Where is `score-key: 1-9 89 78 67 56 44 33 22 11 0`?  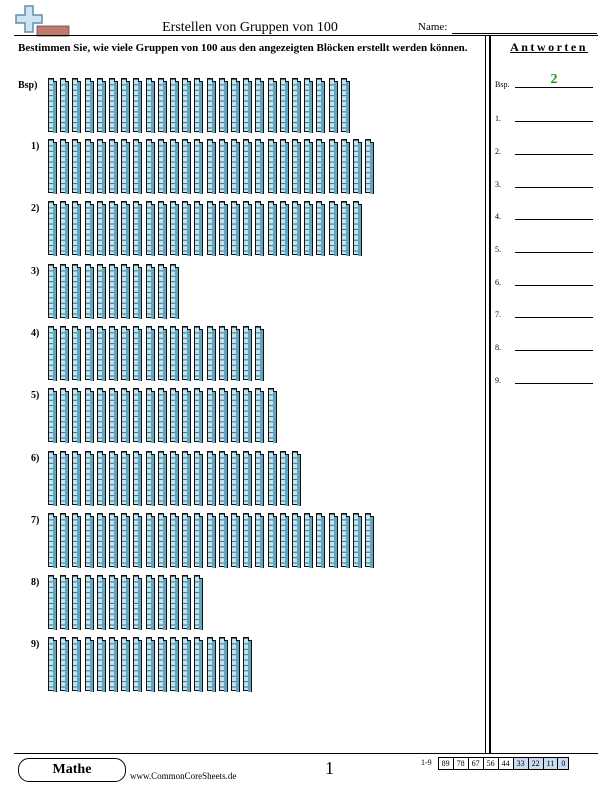 score-key: 1-9 89 78 67 56 44 33 22 11 0 is located at coordinates (494, 763).